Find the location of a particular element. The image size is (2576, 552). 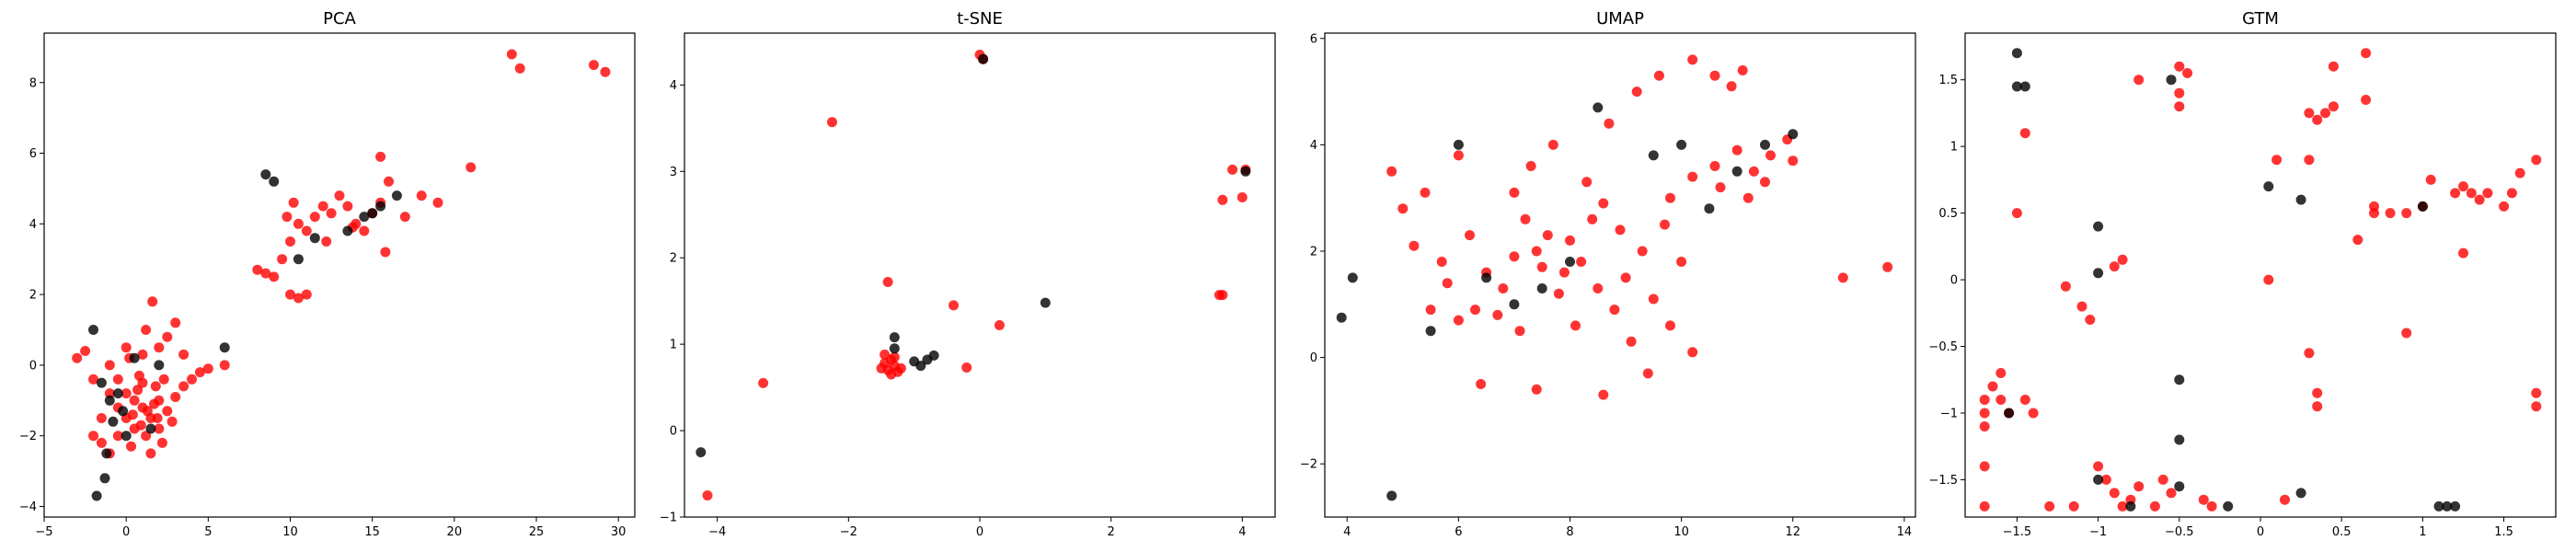

y-tick-label: 0.5 is located at coordinates (1948, 214).